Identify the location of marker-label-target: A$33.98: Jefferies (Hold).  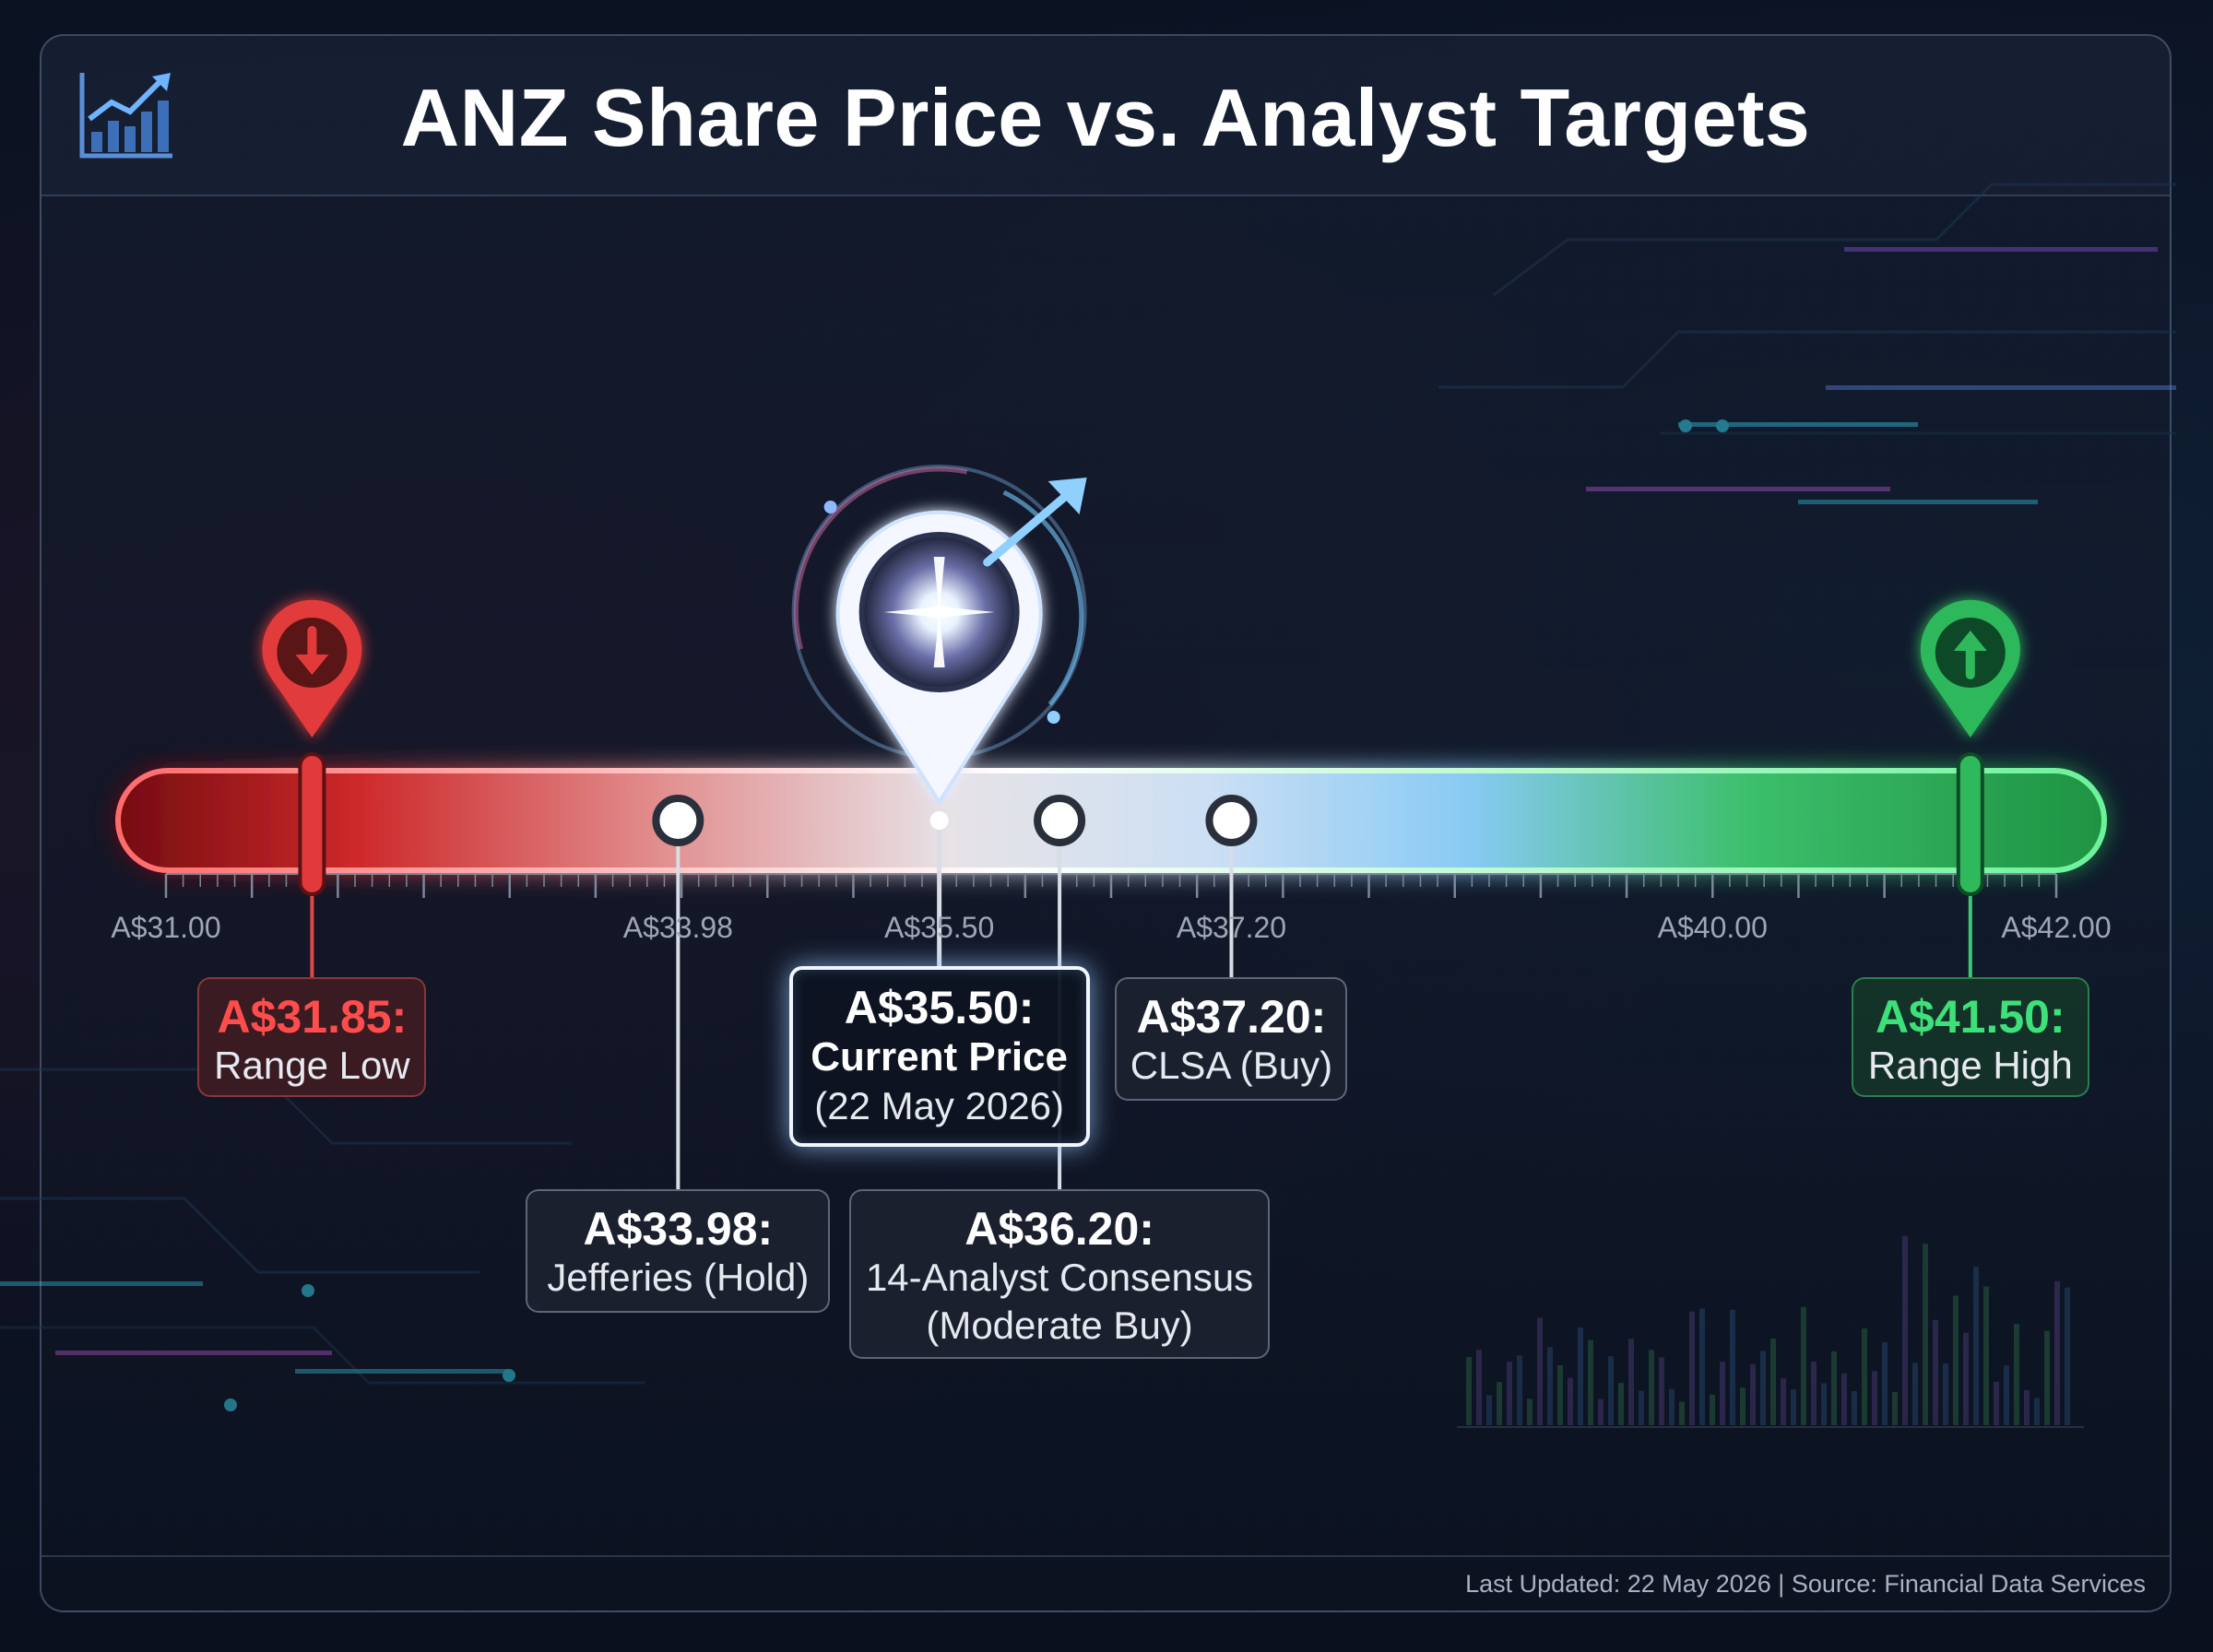
(678, 1251).